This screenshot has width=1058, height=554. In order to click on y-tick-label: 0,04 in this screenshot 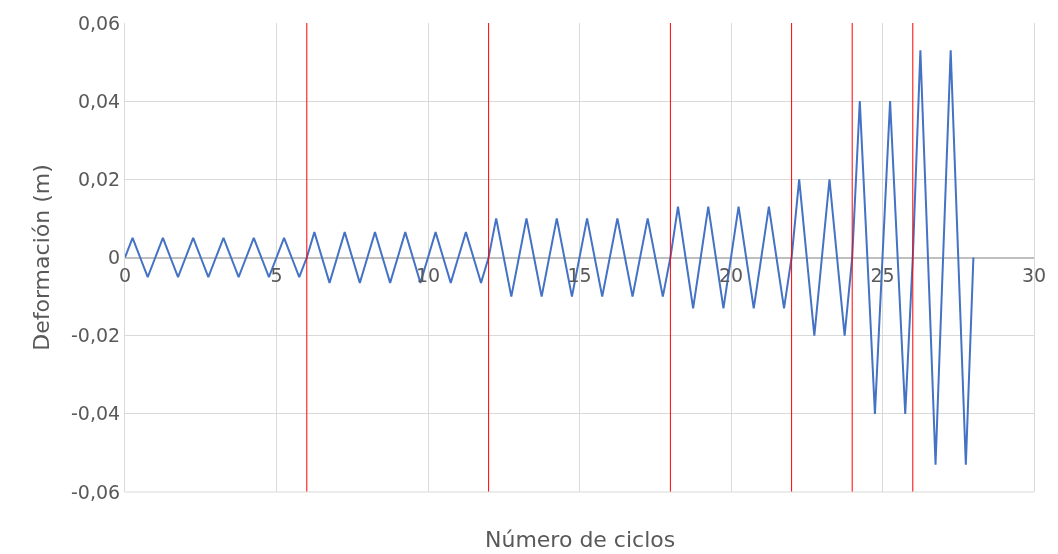, I will do `click(99, 100)`.